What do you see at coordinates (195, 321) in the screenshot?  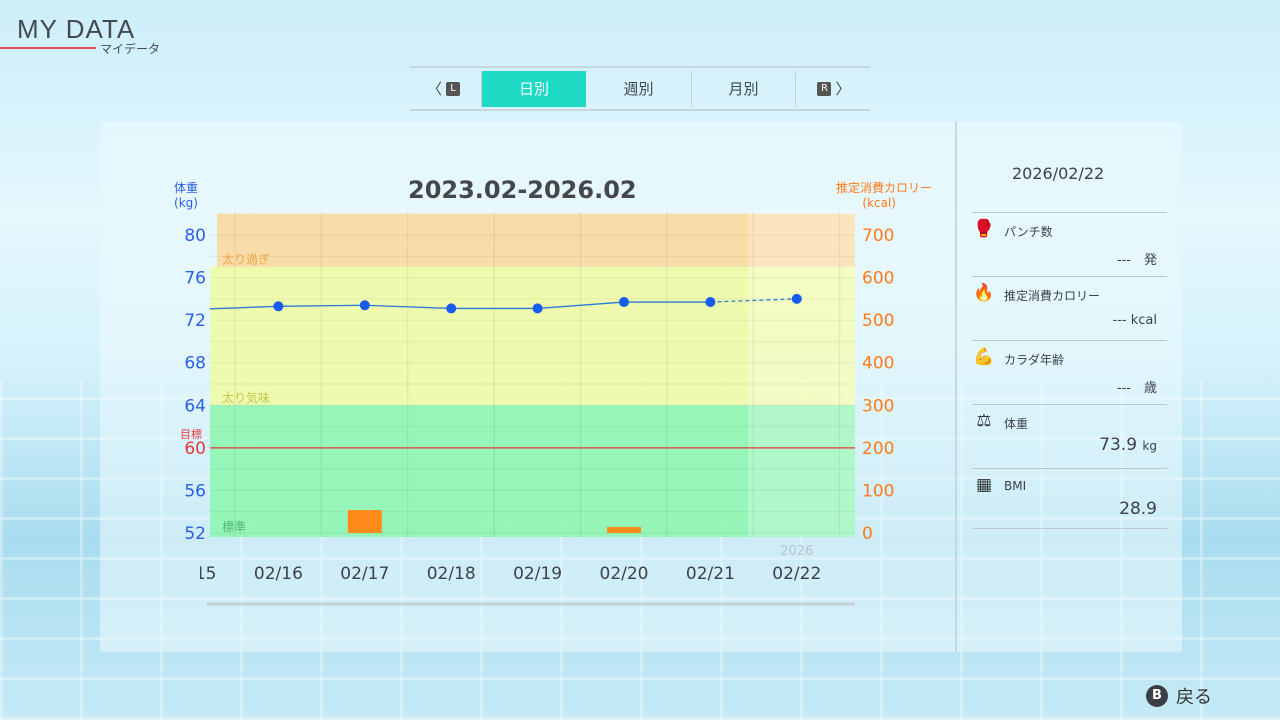 I see `left-tick-label: 72` at bounding box center [195, 321].